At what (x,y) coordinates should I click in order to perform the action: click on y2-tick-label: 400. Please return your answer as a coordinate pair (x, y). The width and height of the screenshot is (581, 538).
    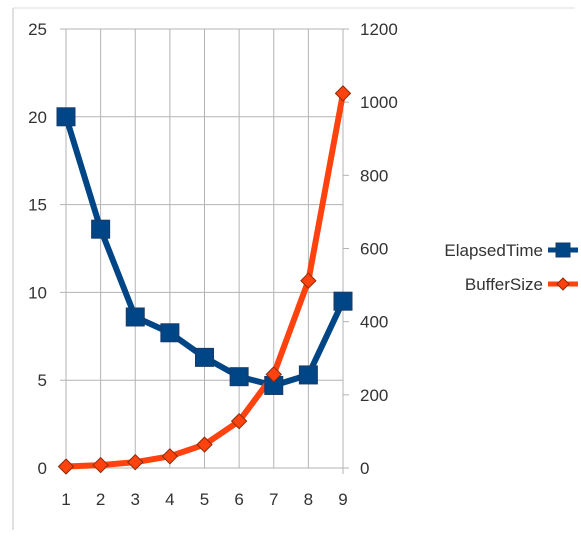
    Looking at the image, I should click on (374, 322).